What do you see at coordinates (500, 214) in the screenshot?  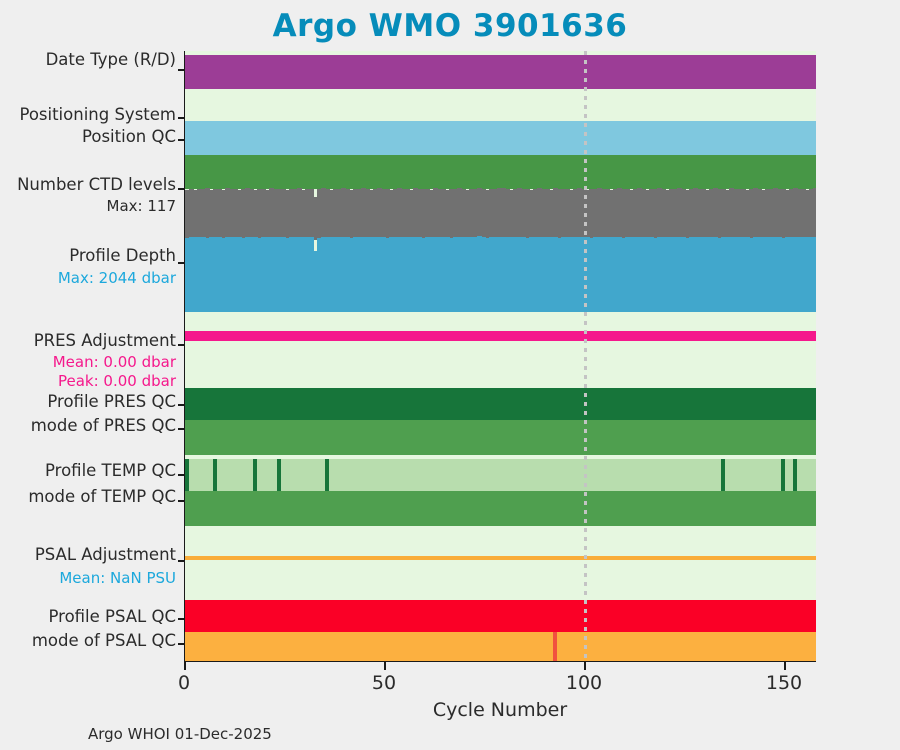 I see `bars-number-ctd-levels` at bounding box center [500, 214].